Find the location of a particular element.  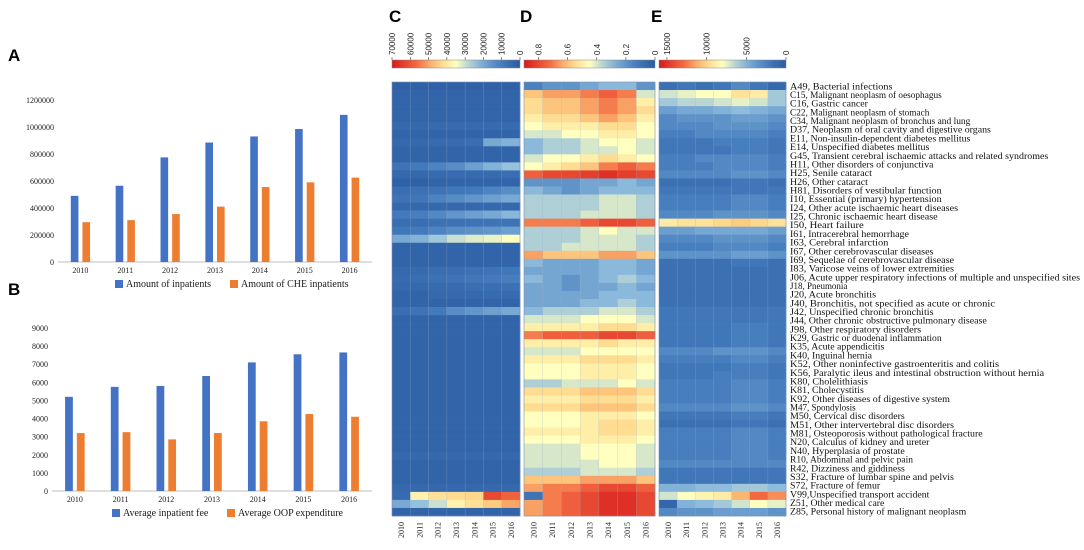

x-tick-label: 2013 is located at coordinates (212, 499).